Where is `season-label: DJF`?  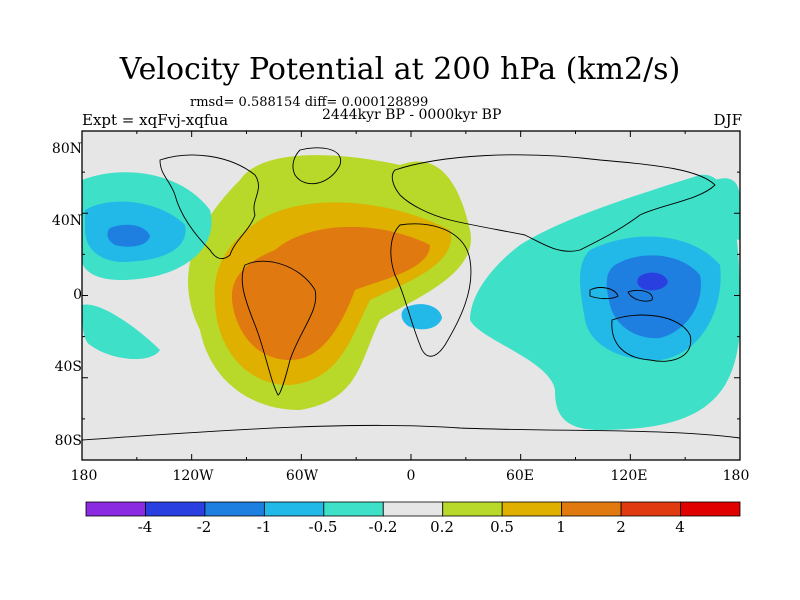
season-label: DJF is located at coordinates (727, 120).